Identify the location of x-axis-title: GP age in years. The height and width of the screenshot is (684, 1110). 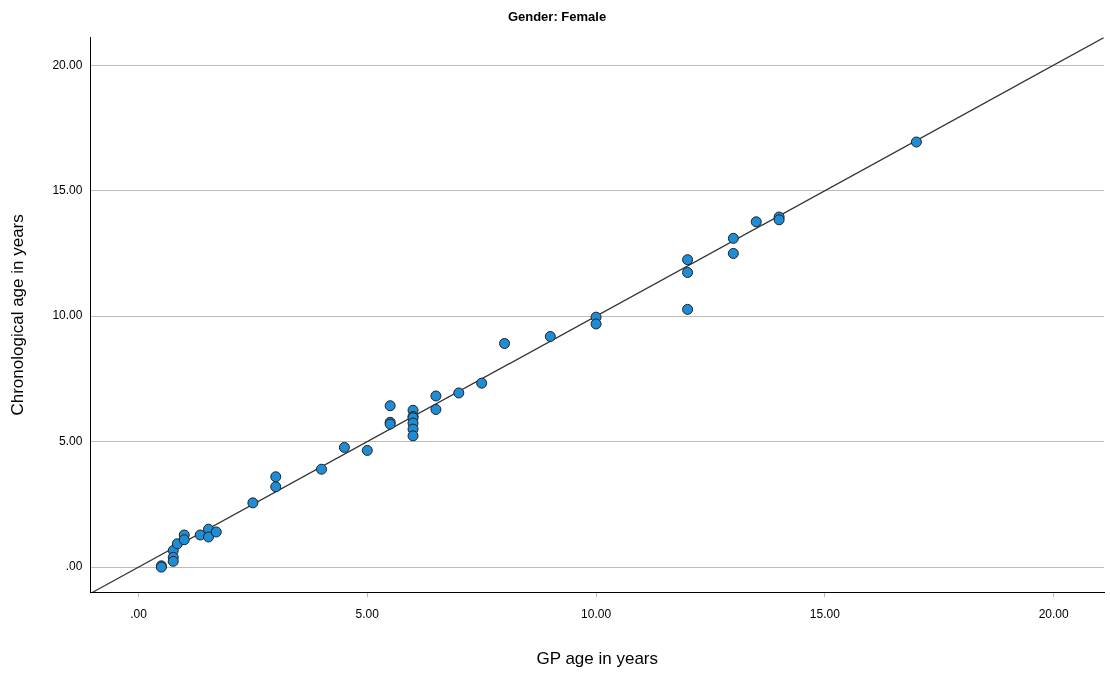
(597, 659).